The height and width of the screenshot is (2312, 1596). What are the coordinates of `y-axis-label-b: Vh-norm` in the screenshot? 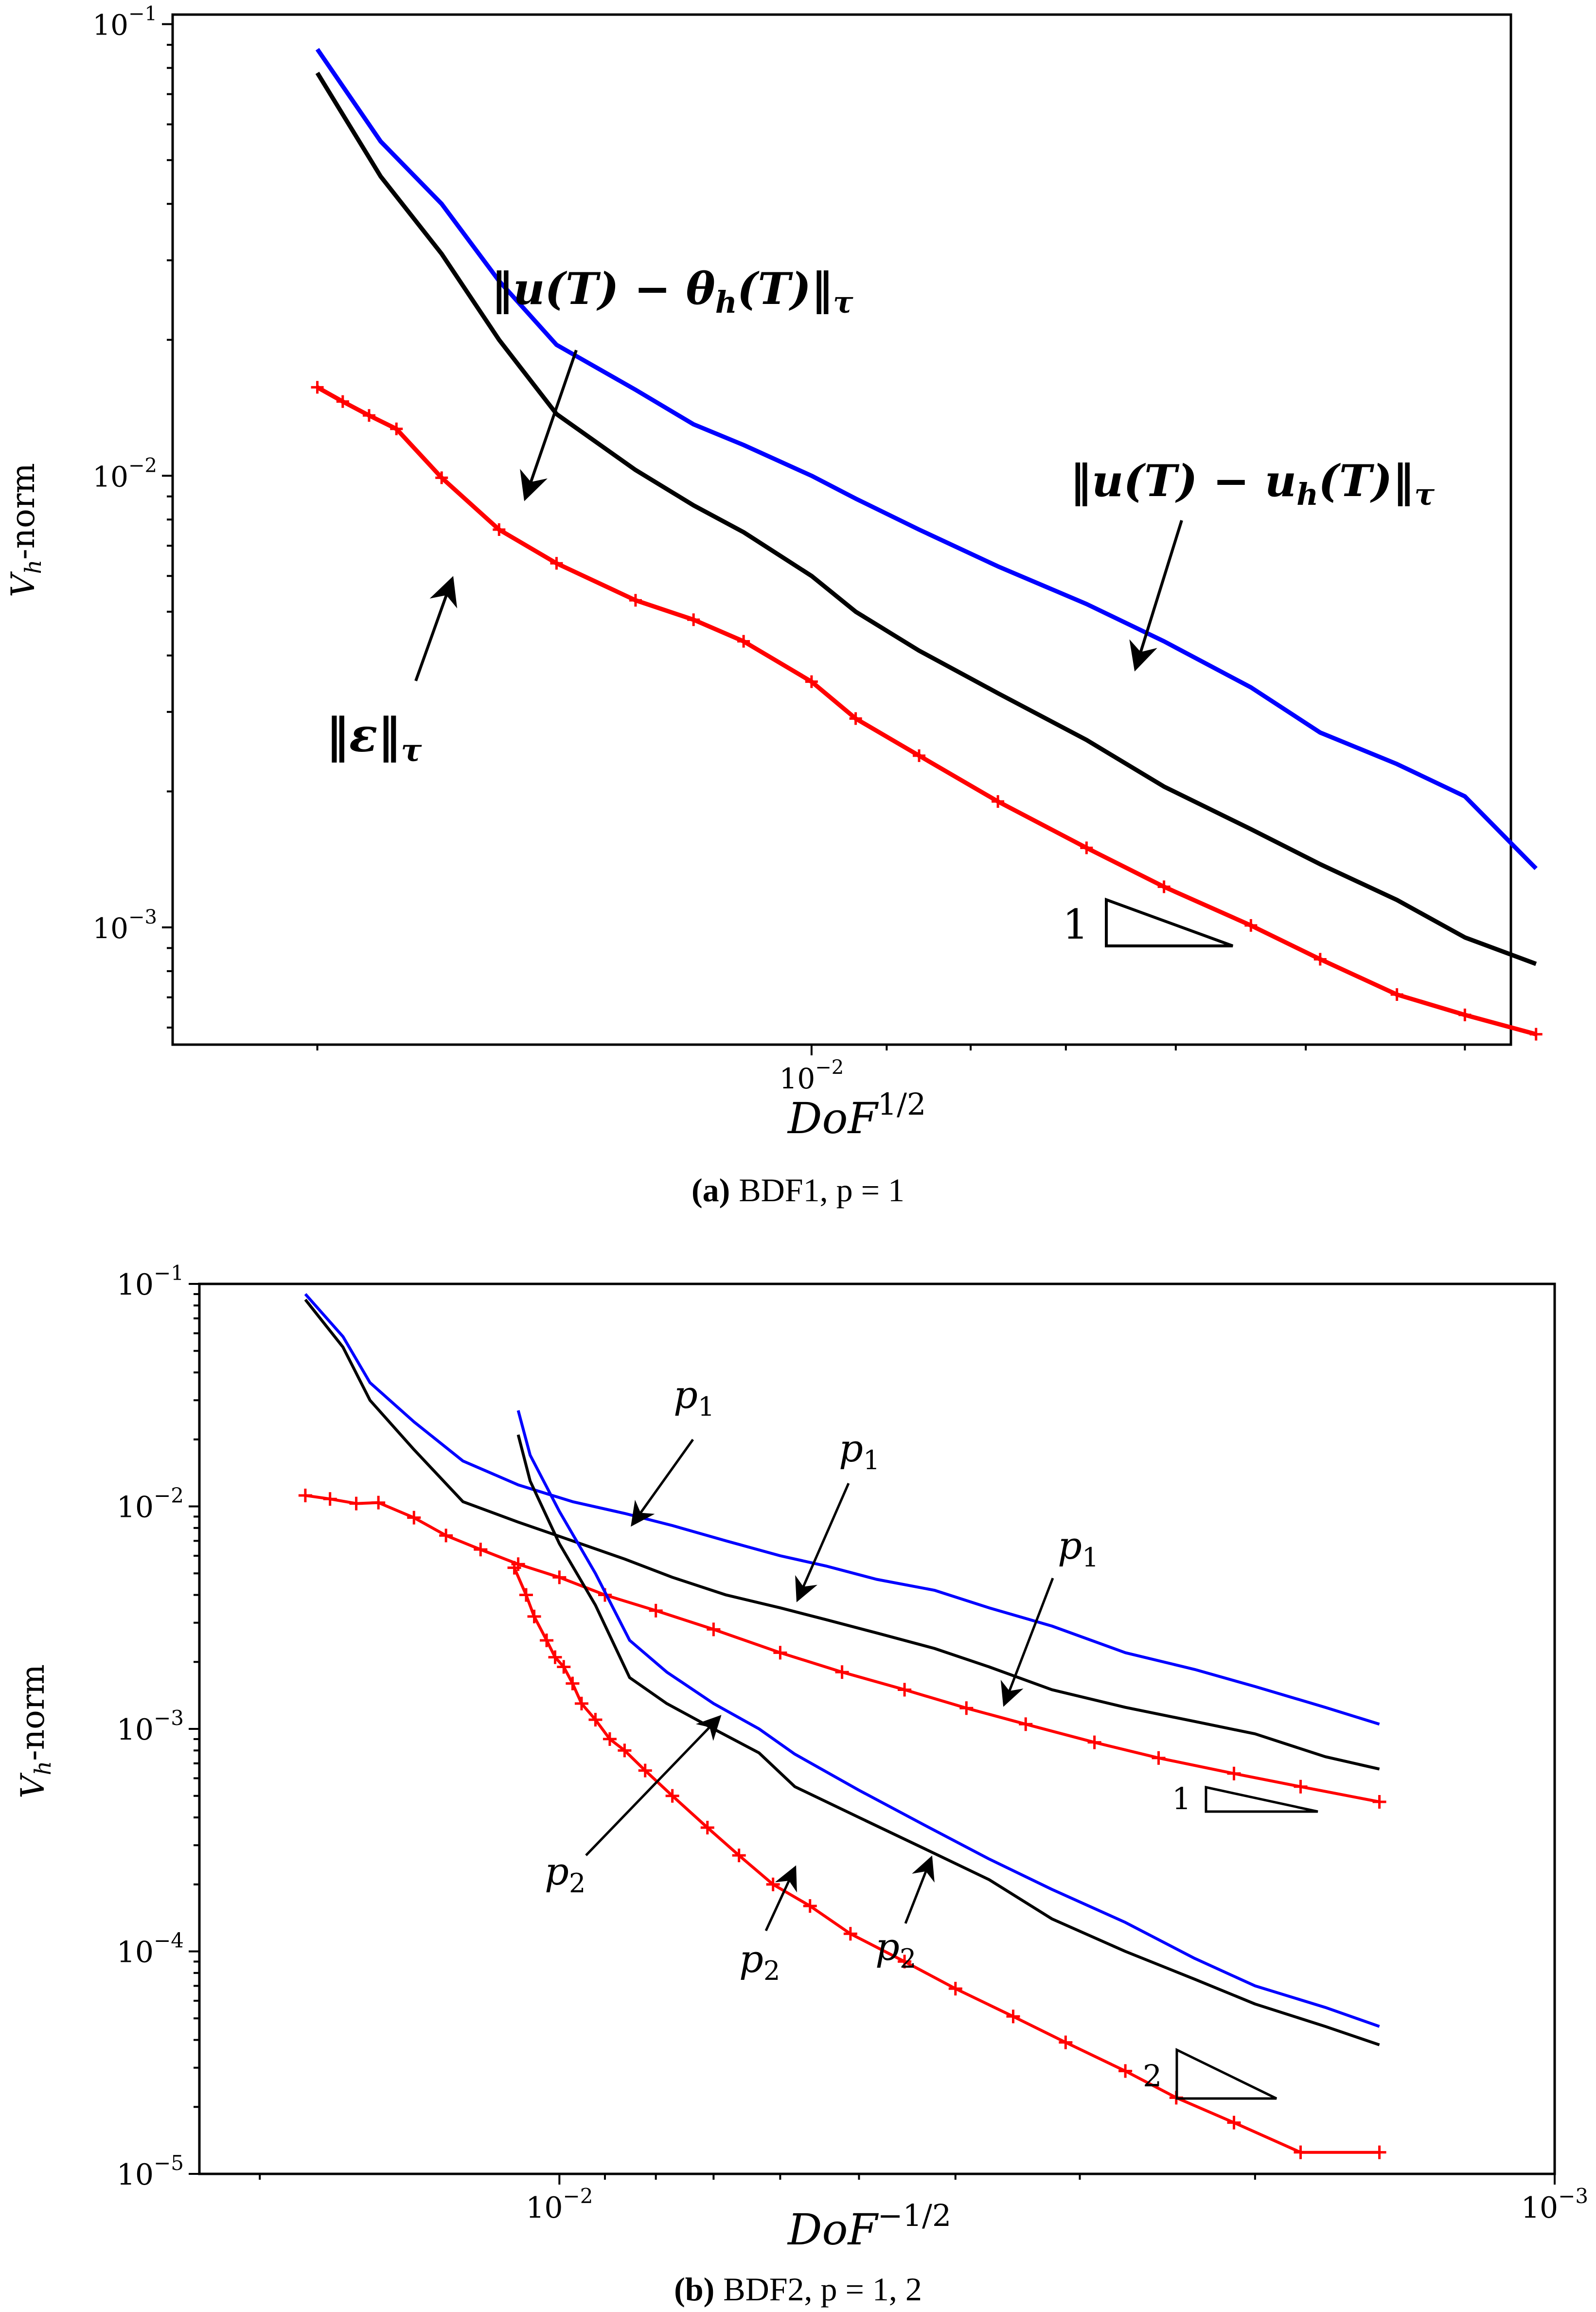 It's located at (35, 1731).